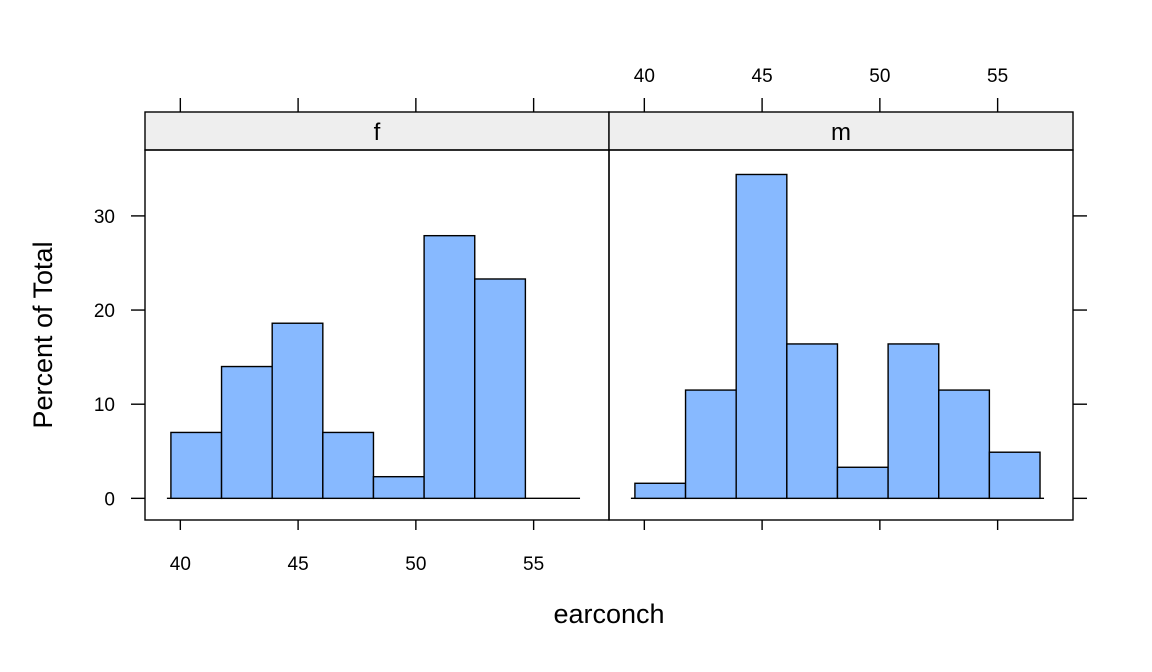 This screenshot has height=672, width=1152. I want to click on strip-label-m: m, so click(841, 132).